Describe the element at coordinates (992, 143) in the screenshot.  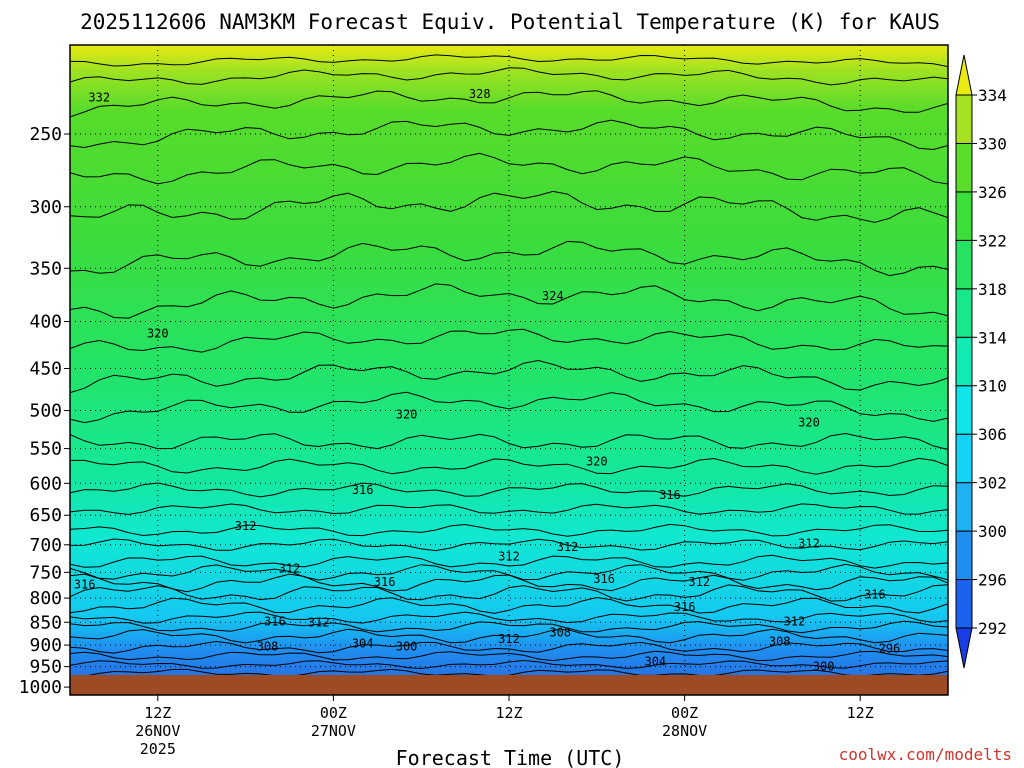
I see `colorbar-label: 330` at that location.